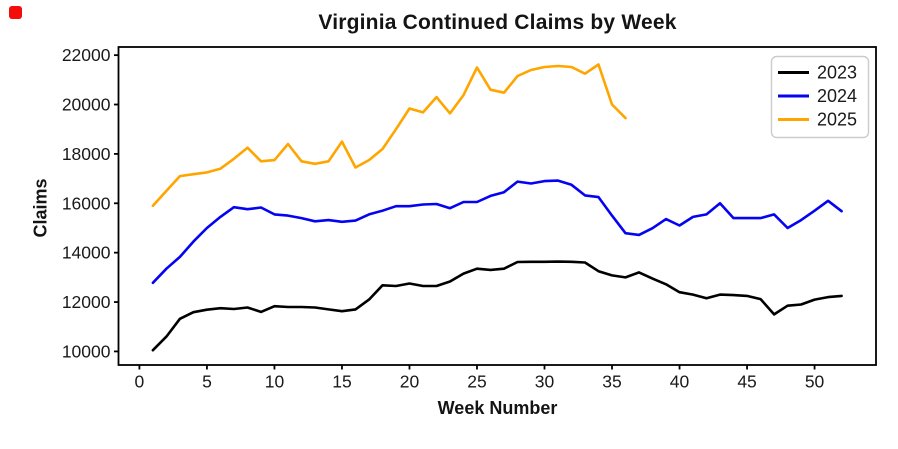 The width and height of the screenshot is (898, 449). Describe the element at coordinates (815, 382) in the screenshot. I see `x-tick-label: 50` at that location.